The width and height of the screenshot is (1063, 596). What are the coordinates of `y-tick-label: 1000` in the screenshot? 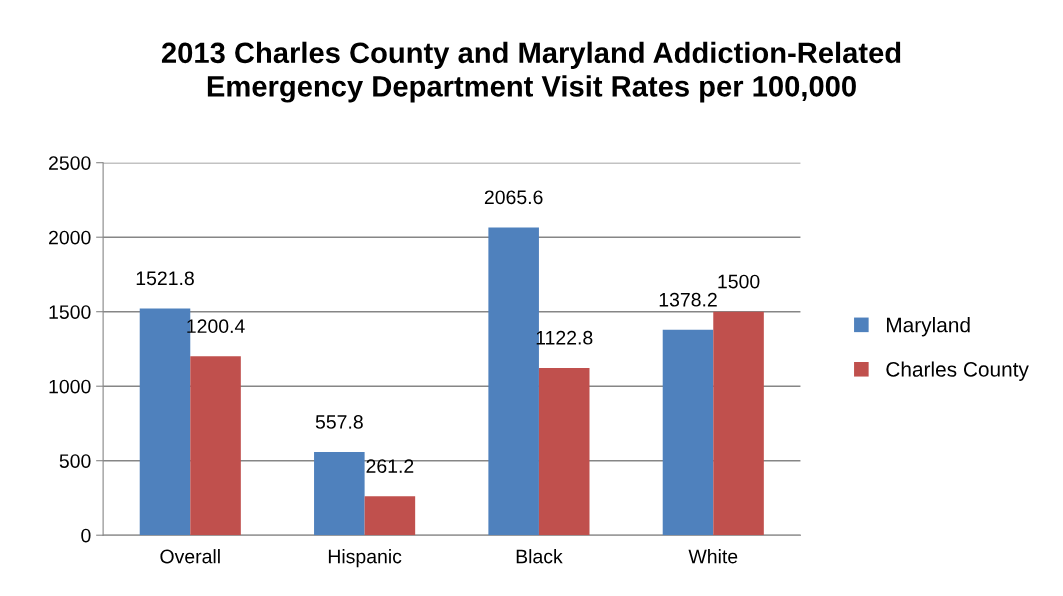 It's located at (70, 386).